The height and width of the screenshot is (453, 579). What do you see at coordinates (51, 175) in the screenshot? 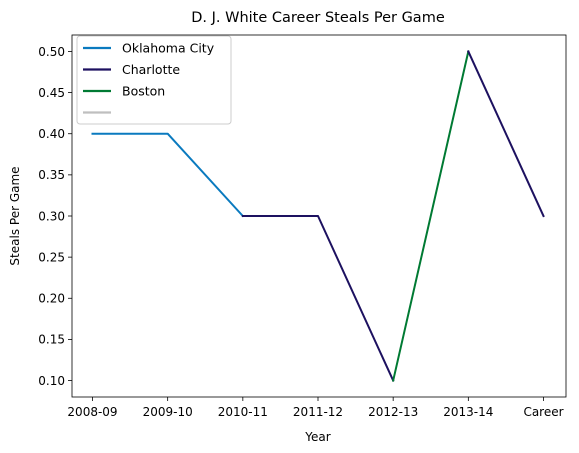
I see `y-tick-label: 0.35` at bounding box center [51, 175].